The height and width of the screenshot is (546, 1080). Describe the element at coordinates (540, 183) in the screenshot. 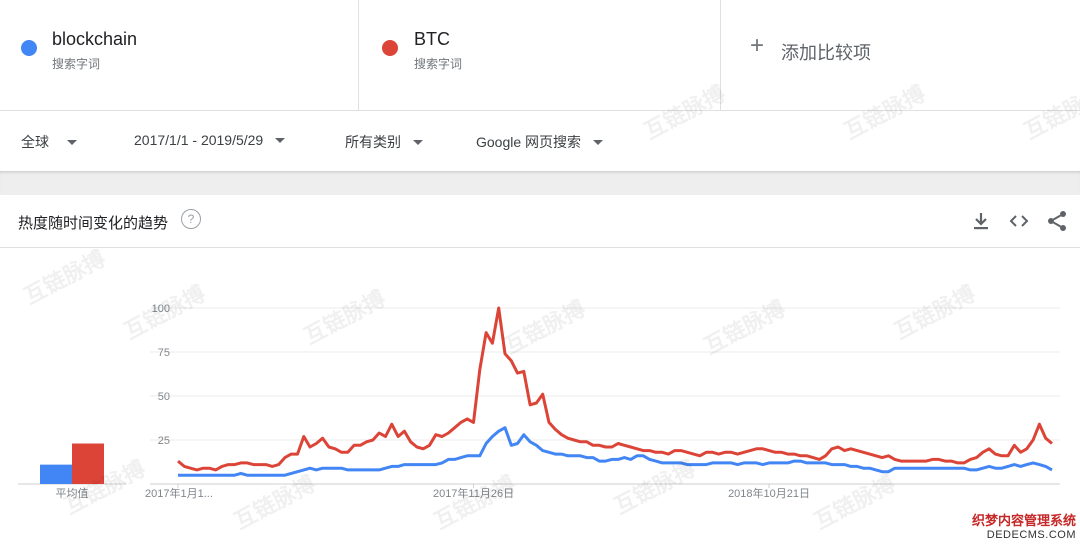

I see `section-divider` at that location.